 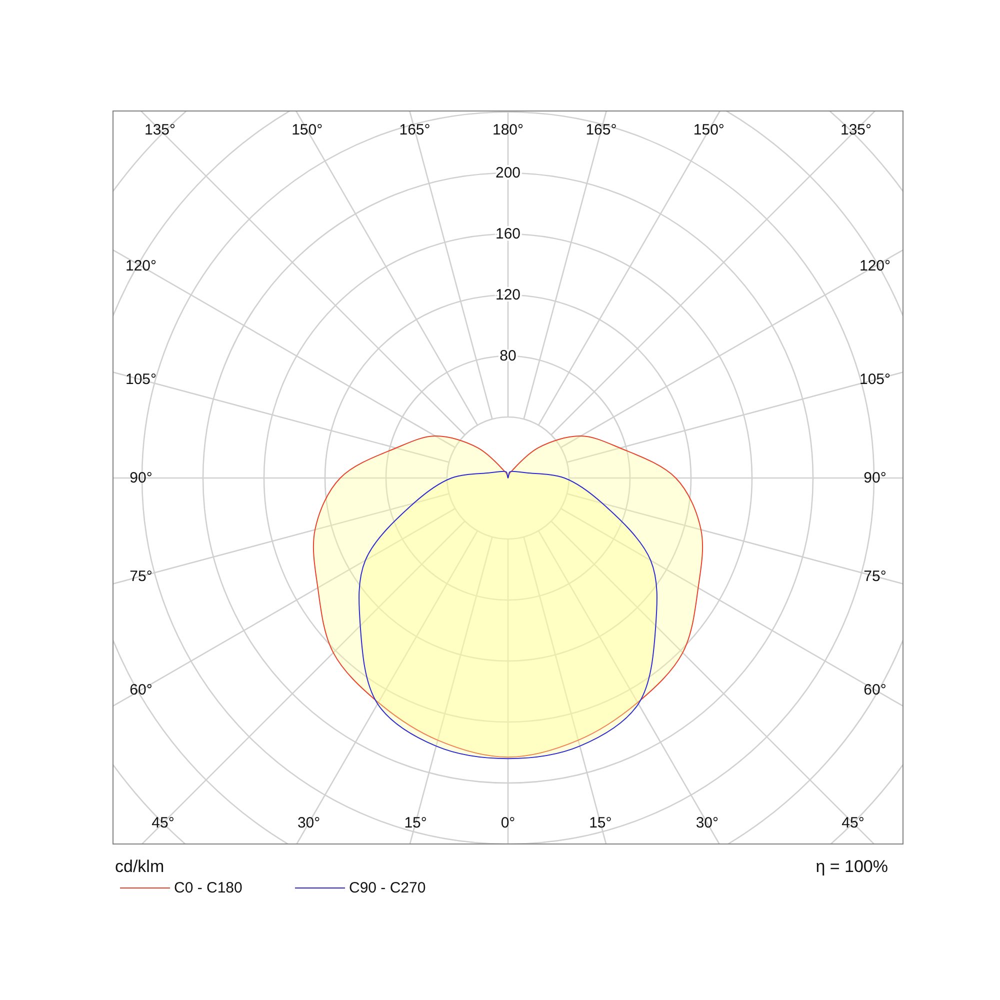 I want to click on y-tick-label: 160, so click(x=508, y=234).